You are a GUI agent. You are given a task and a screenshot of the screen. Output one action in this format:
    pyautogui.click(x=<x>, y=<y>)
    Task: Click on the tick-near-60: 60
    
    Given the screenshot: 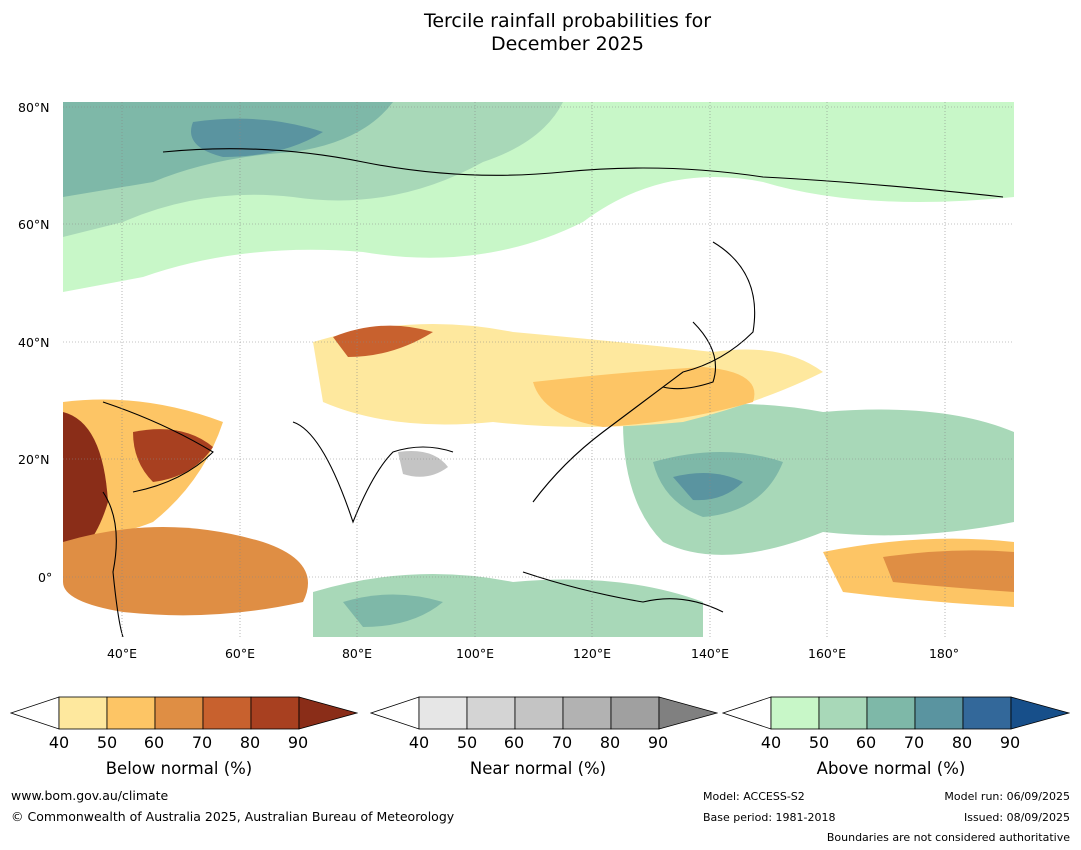 What is the action you would take?
    pyautogui.click(x=514, y=742)
    